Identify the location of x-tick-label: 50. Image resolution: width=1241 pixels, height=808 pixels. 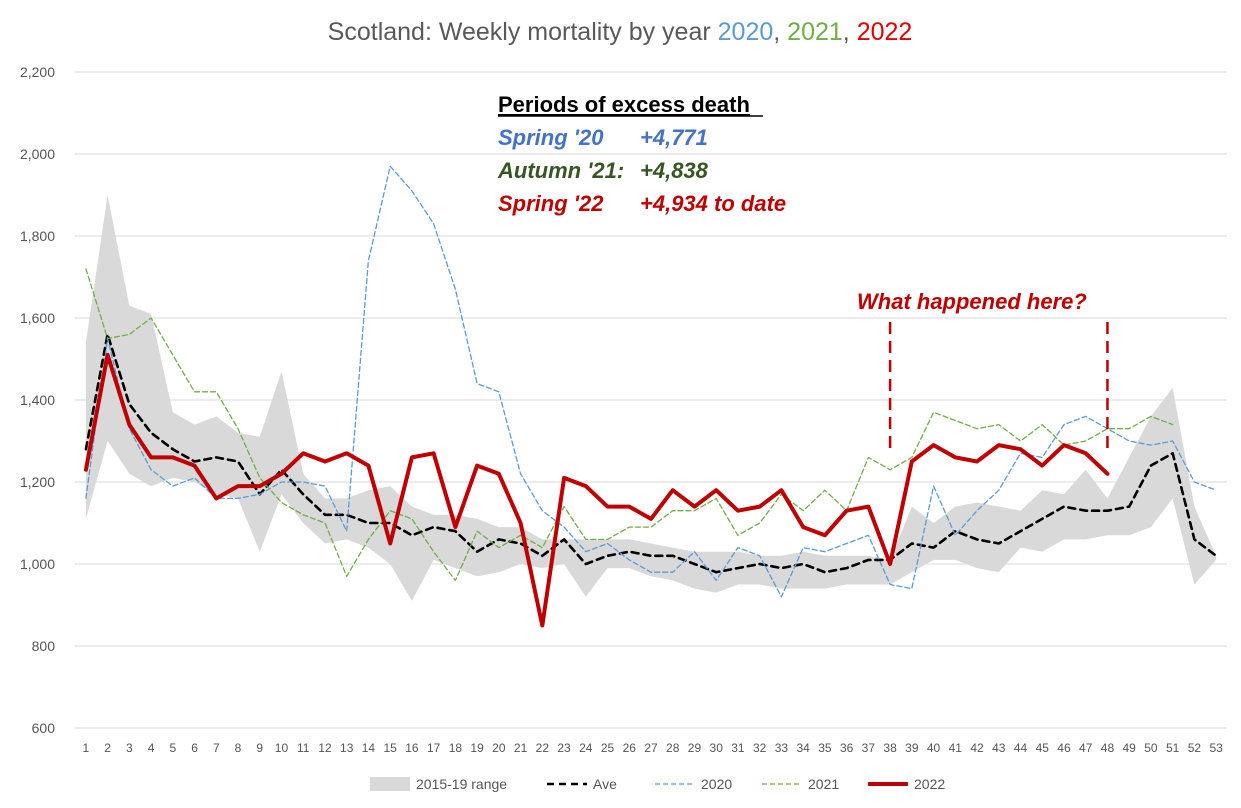
(1151, 748).